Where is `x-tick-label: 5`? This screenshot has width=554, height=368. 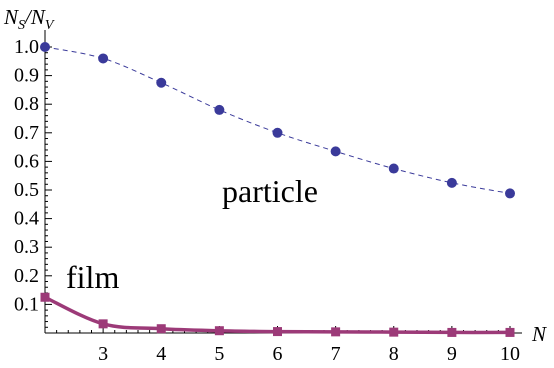 x-tick-label: 5 is located at coordinates (219, 354).